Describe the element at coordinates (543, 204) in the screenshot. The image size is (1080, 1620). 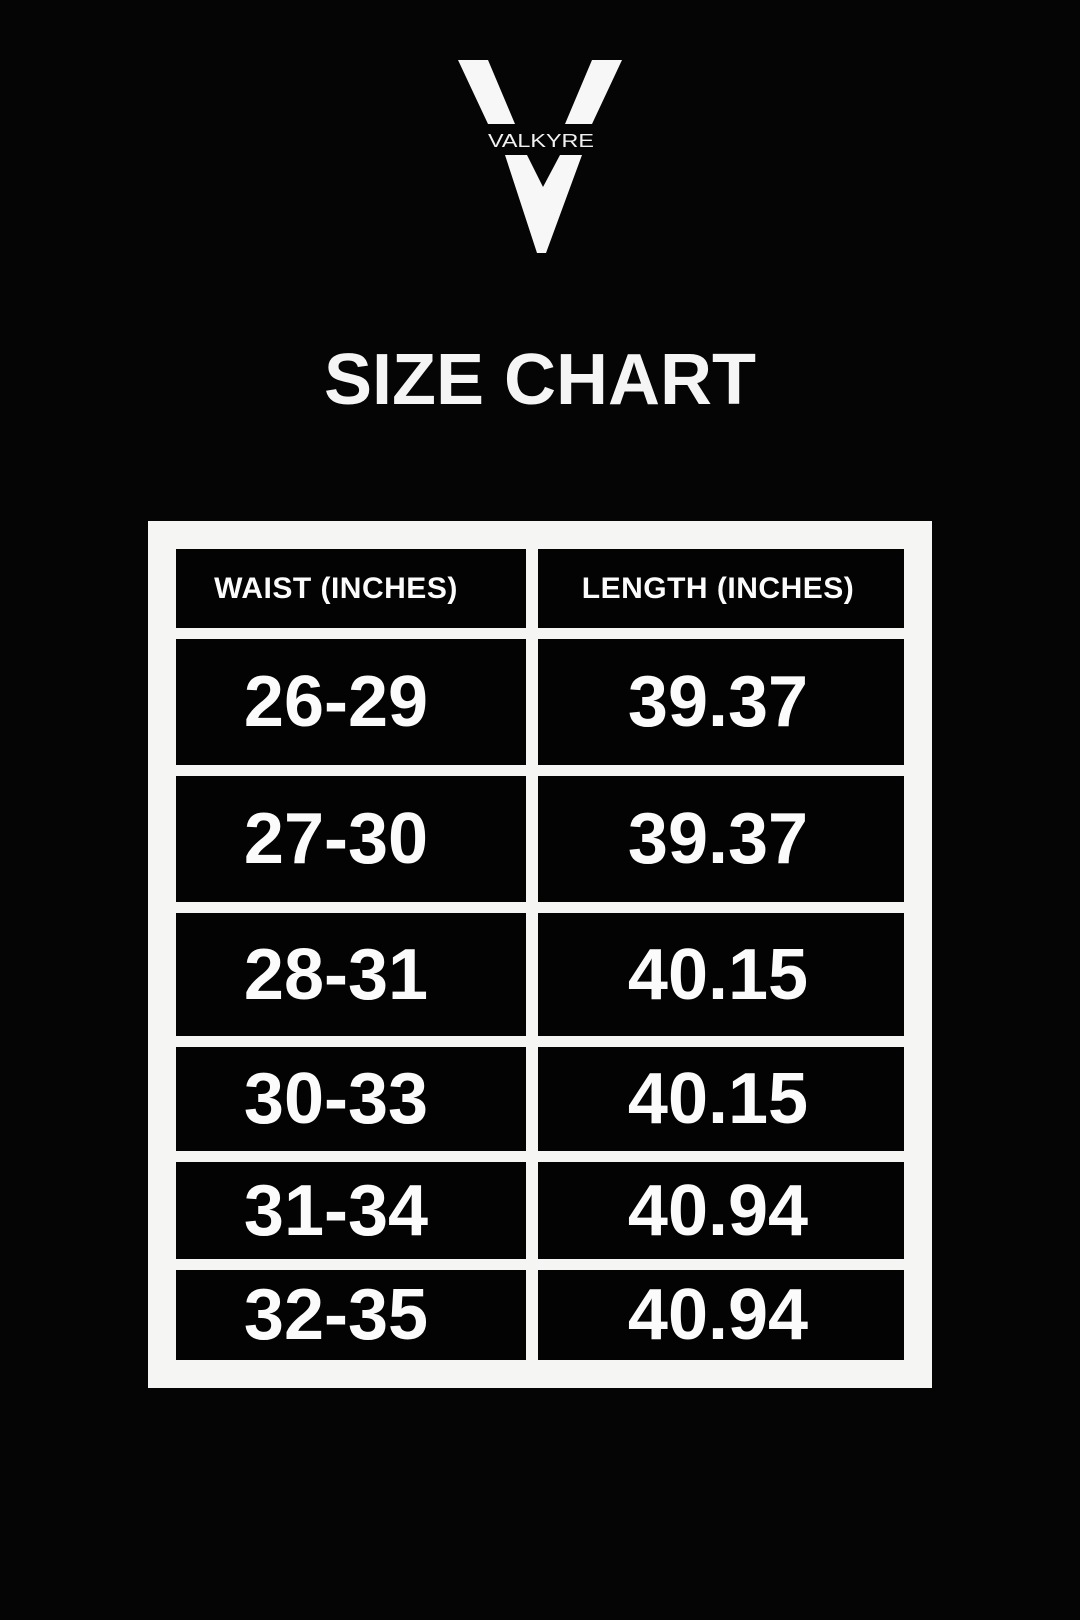
I see `logo-bottom-v` at that location.